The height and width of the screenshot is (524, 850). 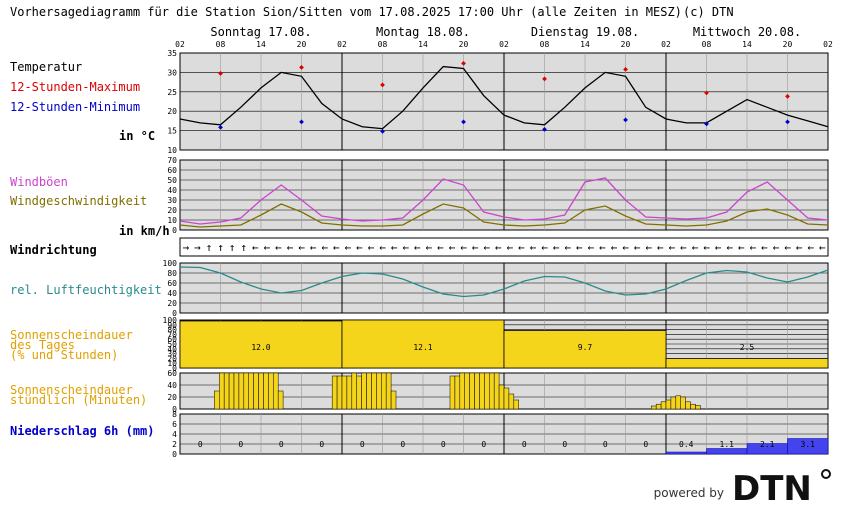 I want to click on y-tick-label: 2, so click(x=174, y=444).